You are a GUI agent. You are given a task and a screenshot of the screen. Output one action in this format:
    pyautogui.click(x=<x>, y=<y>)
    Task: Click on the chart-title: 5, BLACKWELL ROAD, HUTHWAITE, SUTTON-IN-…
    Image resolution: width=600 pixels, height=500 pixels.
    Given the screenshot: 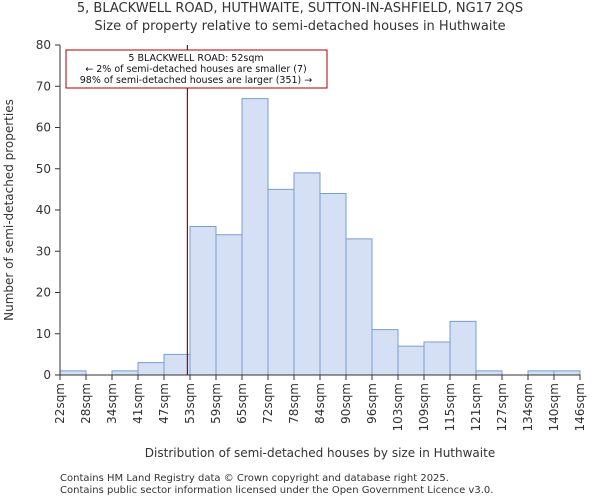 What is the action you would take?
    pyautogui.click(x=300, y=8)
    